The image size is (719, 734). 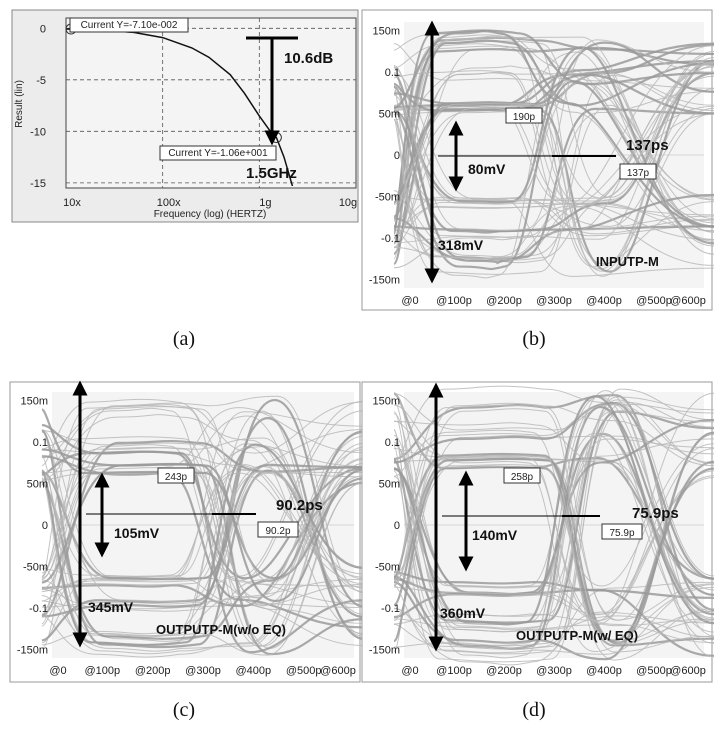 I want to click on panel-c-signal-name: OUTPUTP-M(w/o EQ), so click(x=221, y=629).